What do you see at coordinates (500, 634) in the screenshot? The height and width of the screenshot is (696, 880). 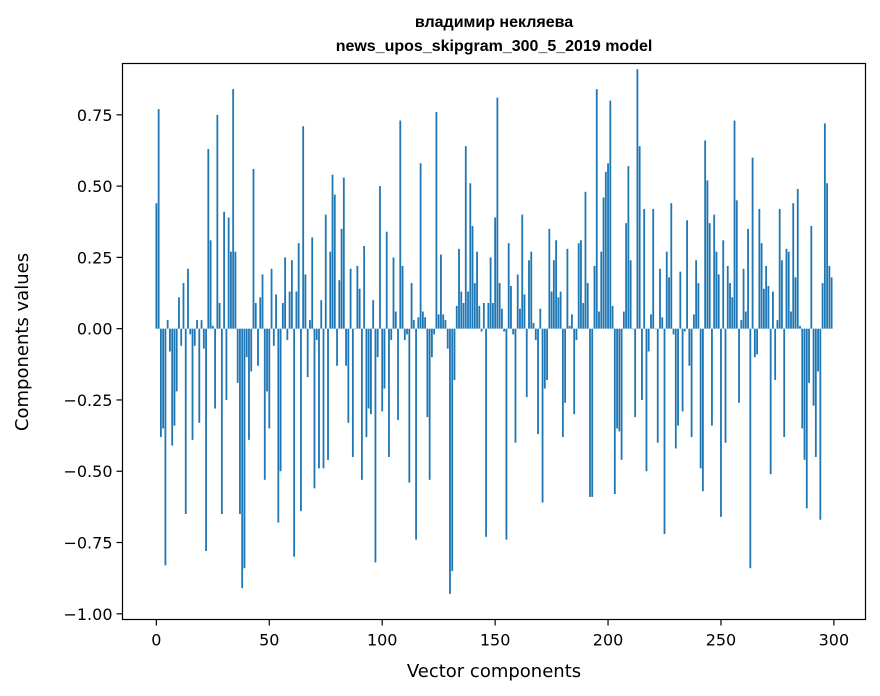 I see `x-ticks: 0 50 100 150 200 250 300` at bounding box center [500, 634].